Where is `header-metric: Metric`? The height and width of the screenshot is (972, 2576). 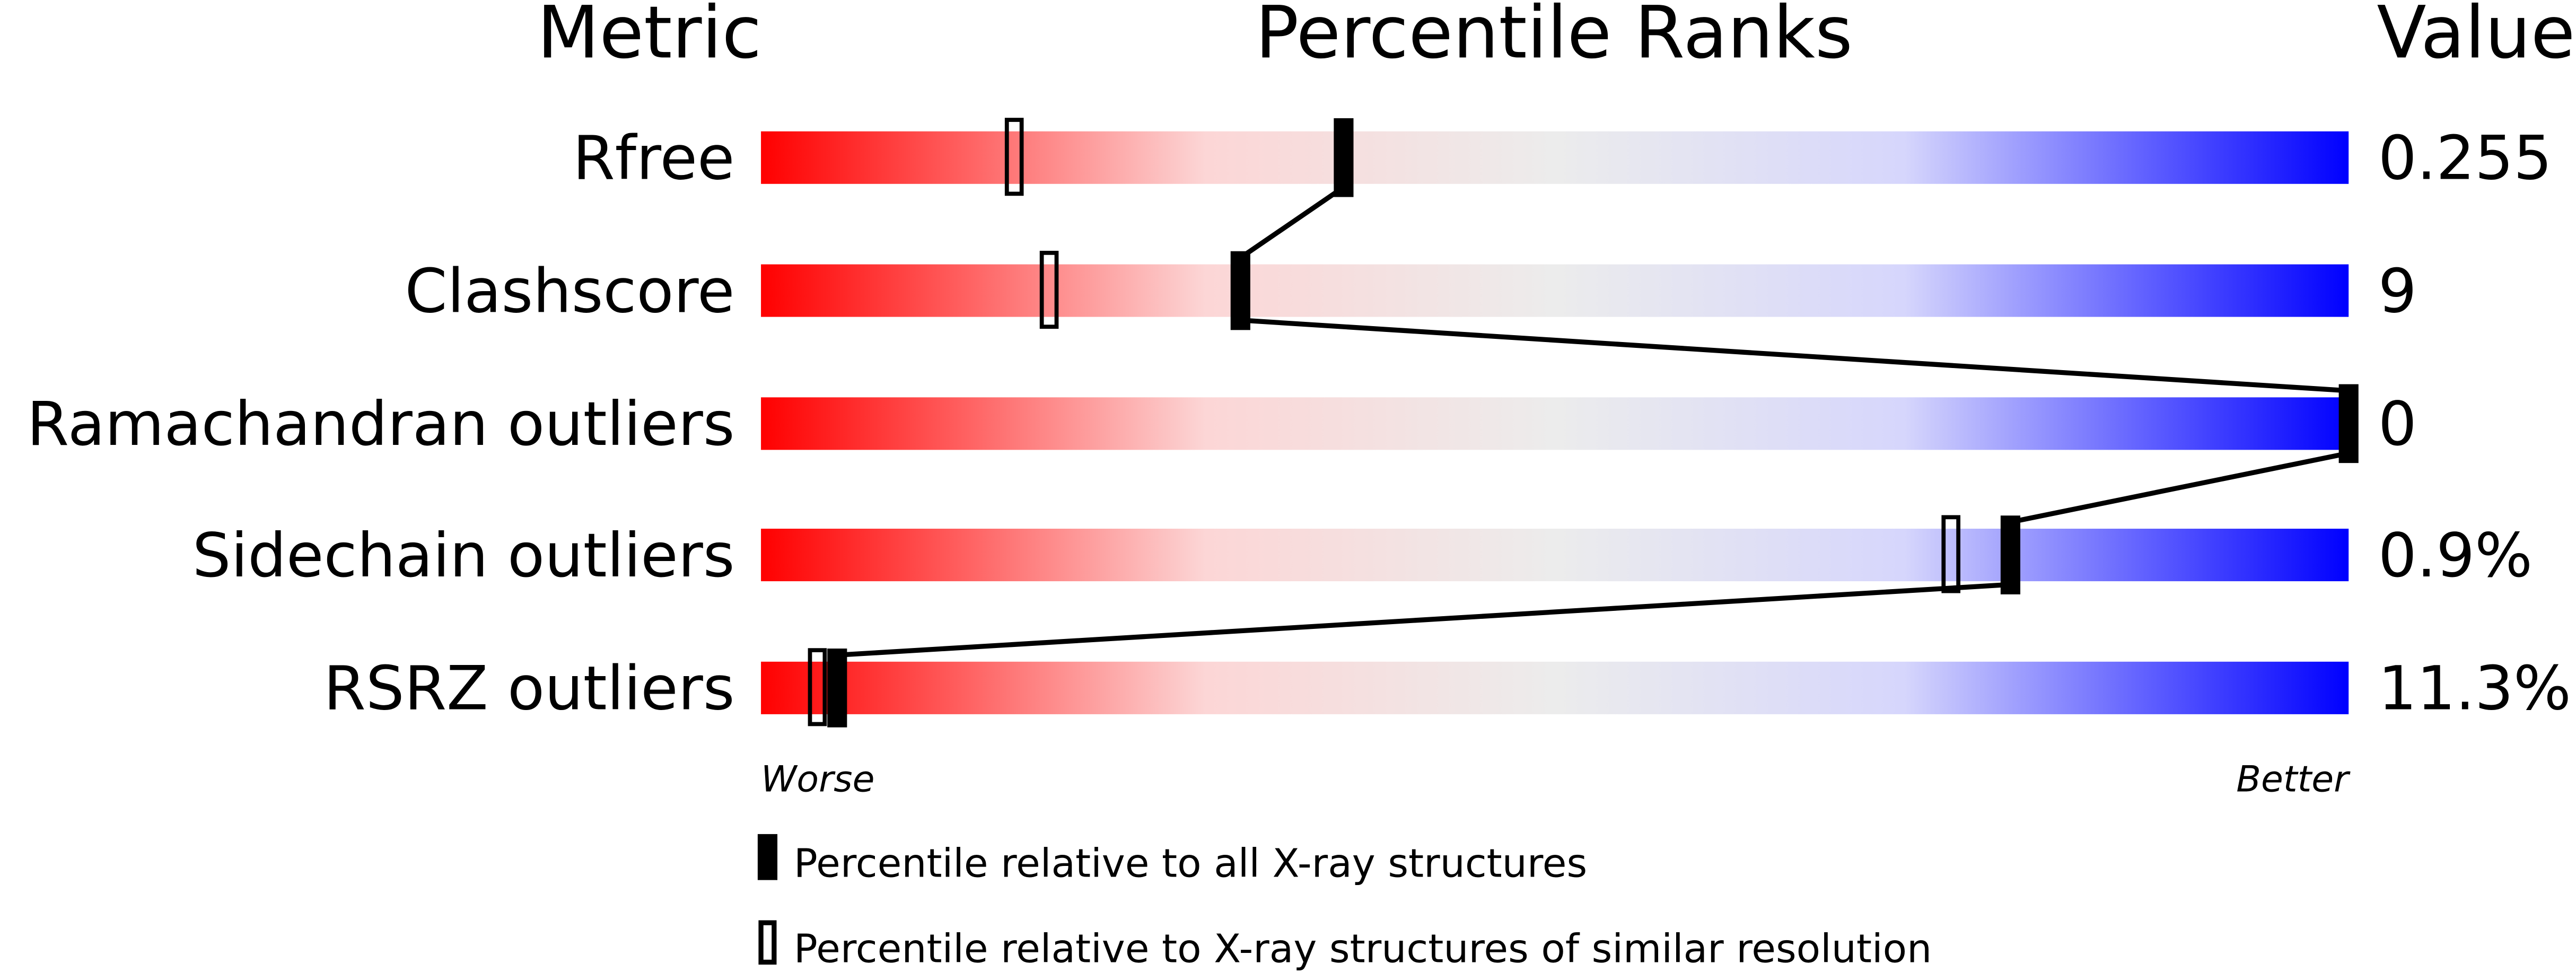 header-metric: Metric is located at coordinates (649, 37).